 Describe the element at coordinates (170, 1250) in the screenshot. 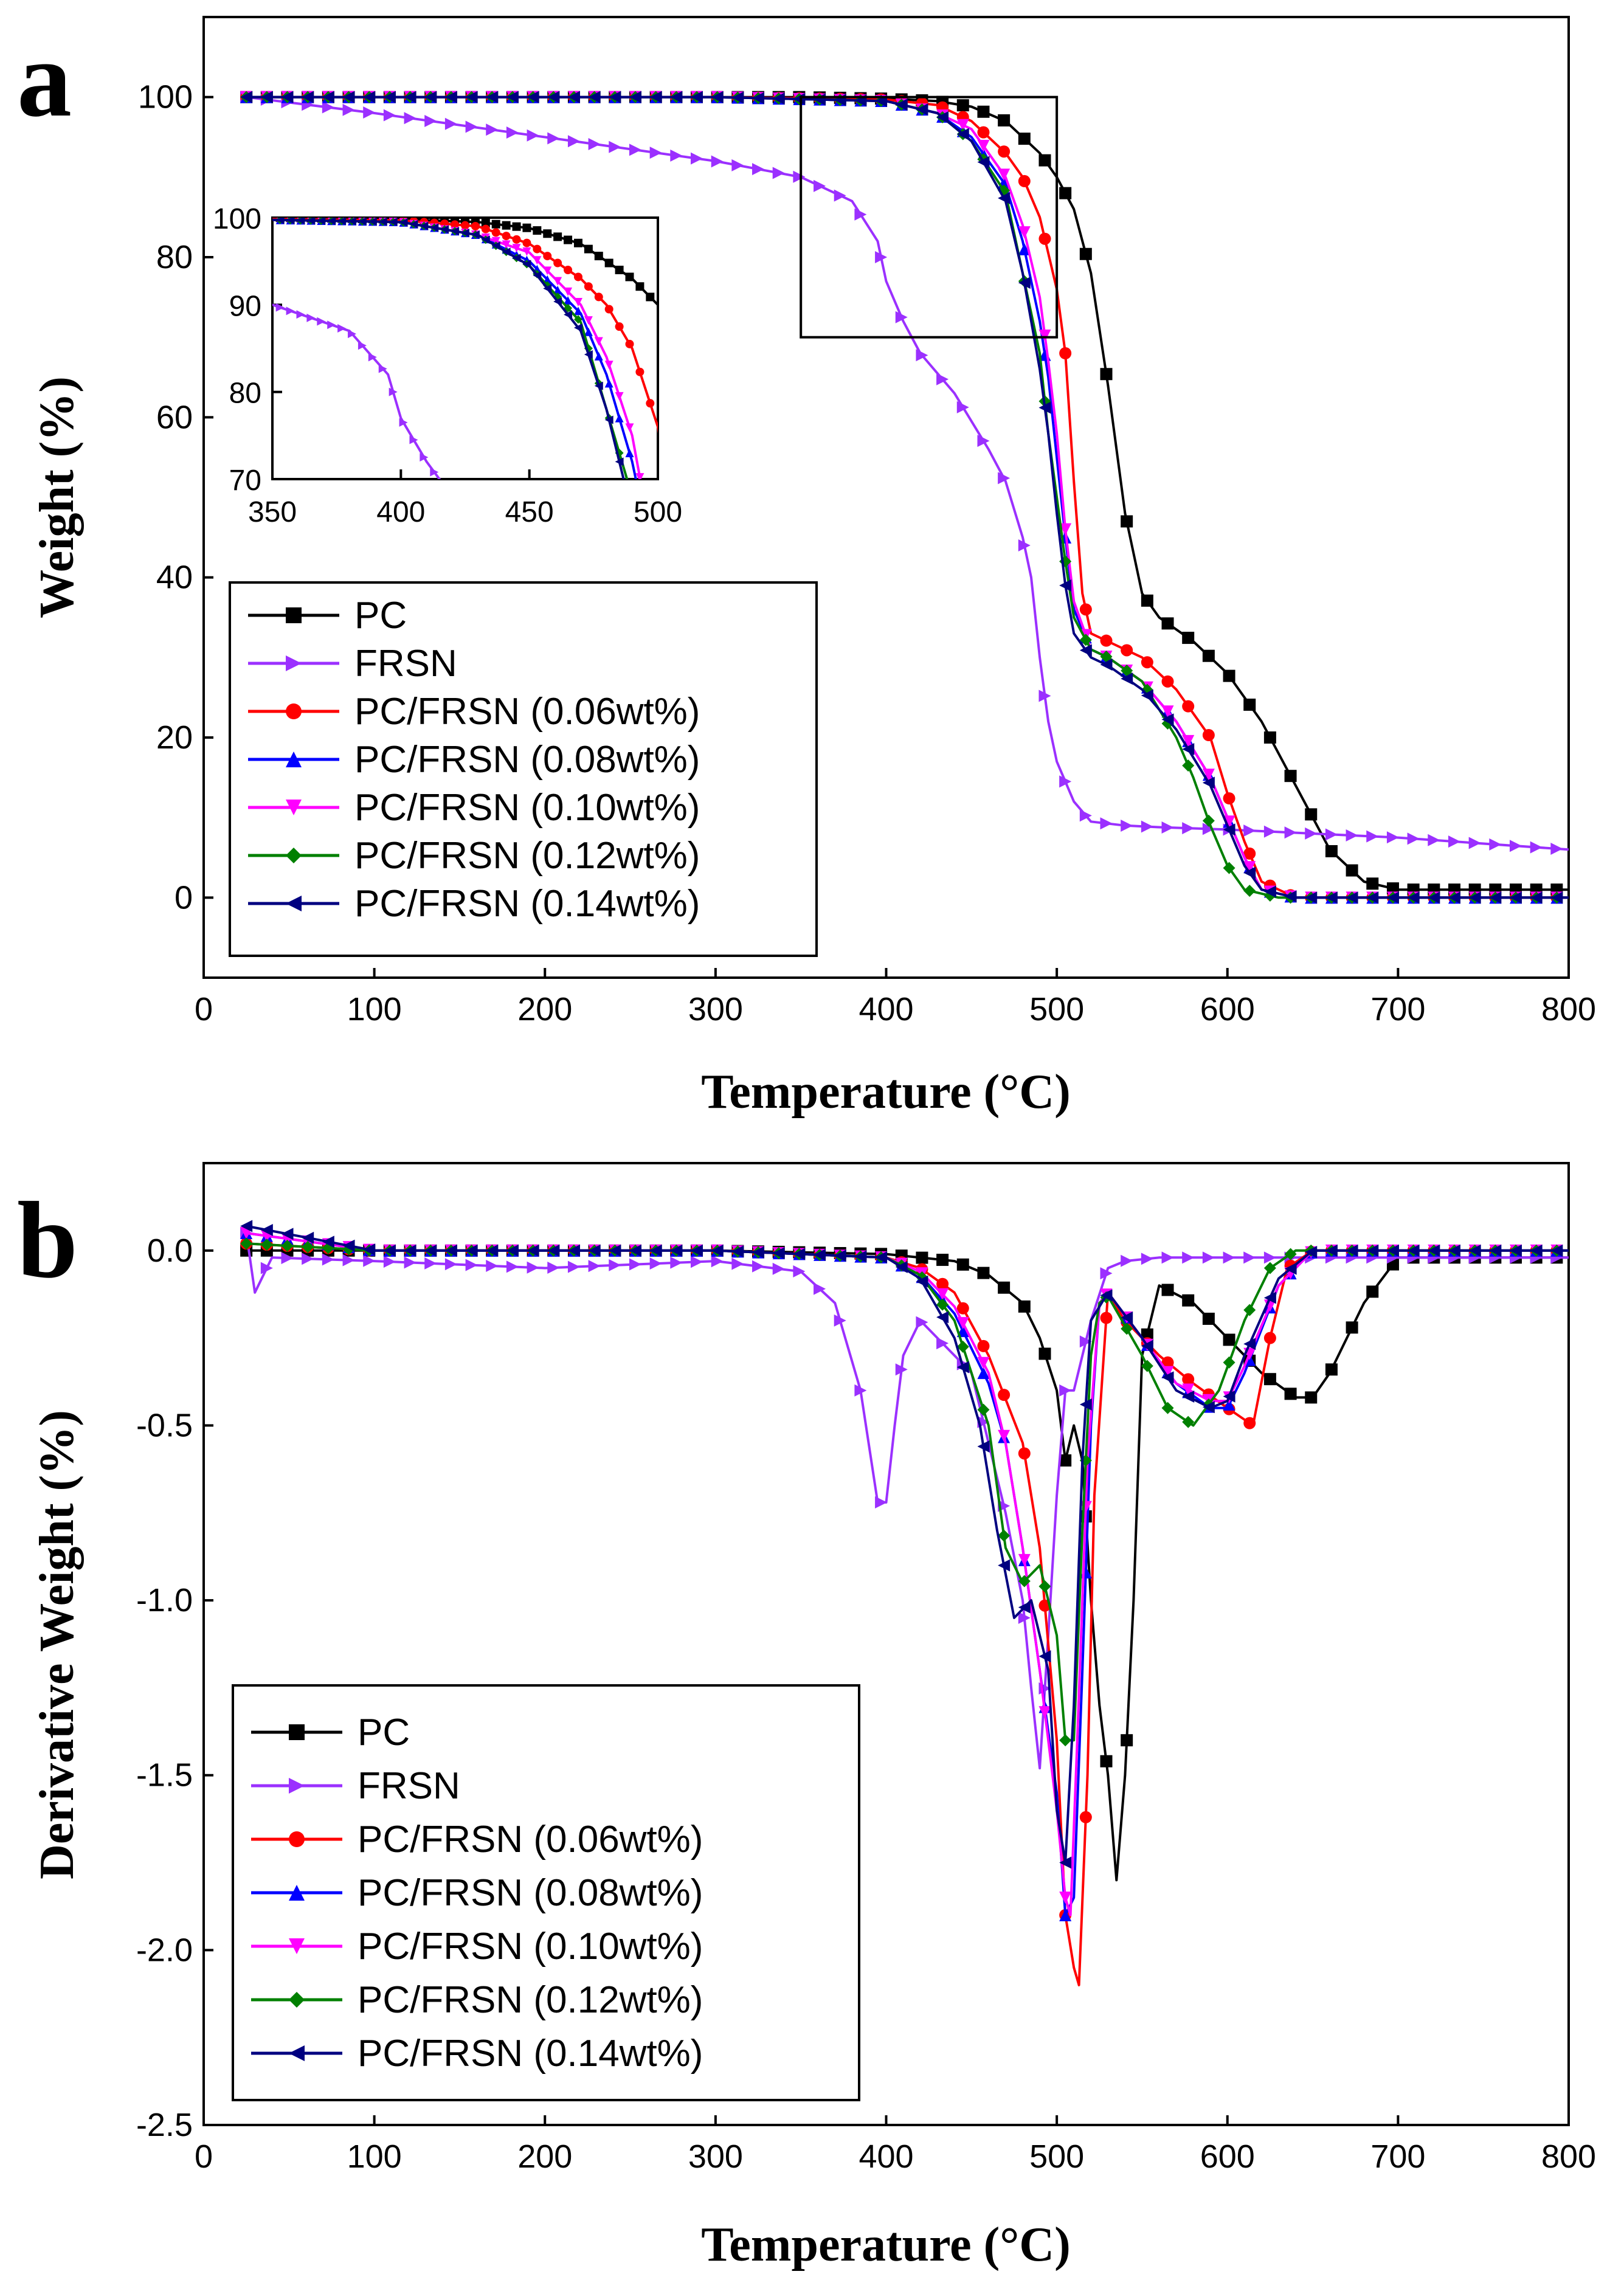

I see `y-tick-label: 0.0` at that location.